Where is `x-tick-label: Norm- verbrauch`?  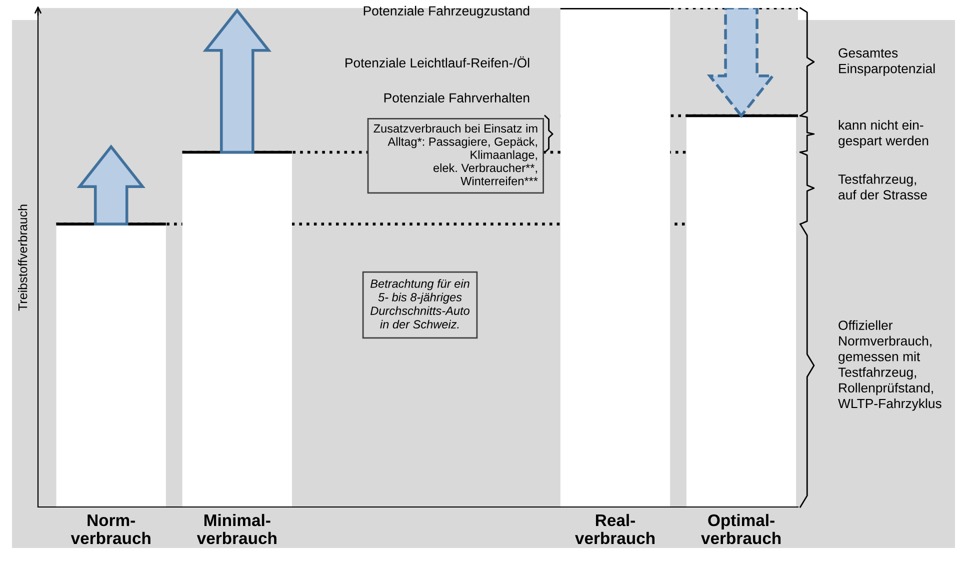 x-tick-label: Norm- verbrauch is located at coordinates (110, 529).